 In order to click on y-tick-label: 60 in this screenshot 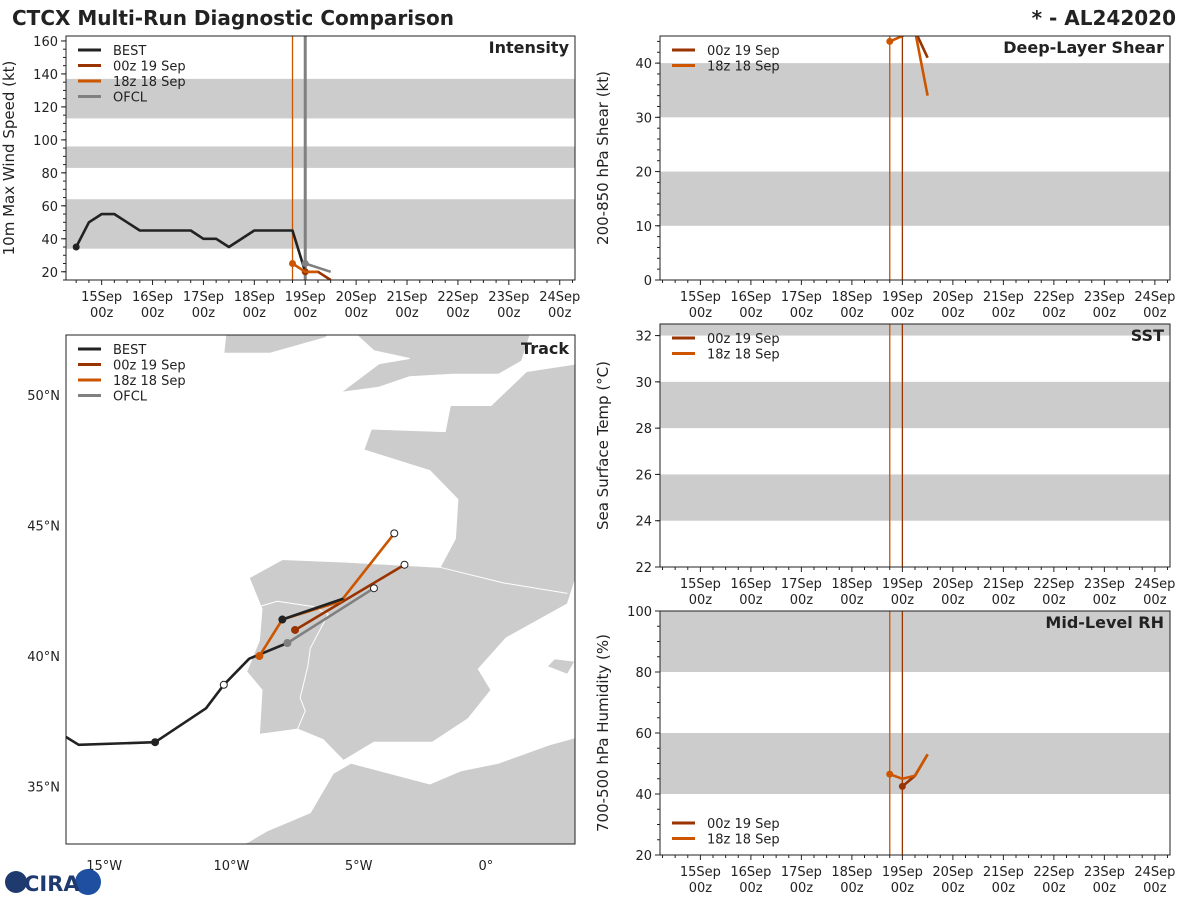, I will do `click(643, 734)`.